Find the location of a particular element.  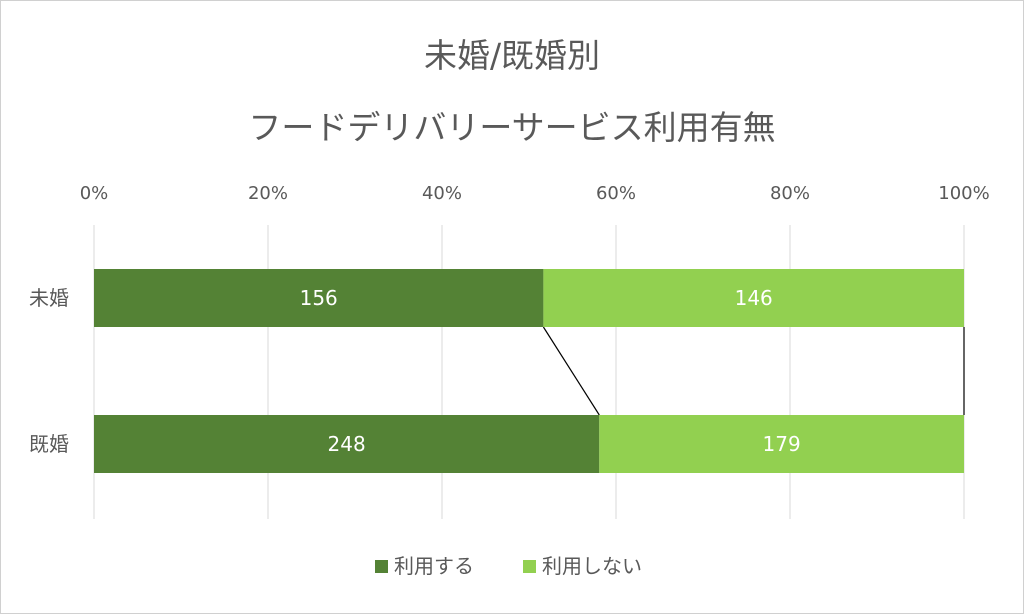

chart-title-line-2: フードデリバリーサービス利用有無 is located at coordinates (511, 127).